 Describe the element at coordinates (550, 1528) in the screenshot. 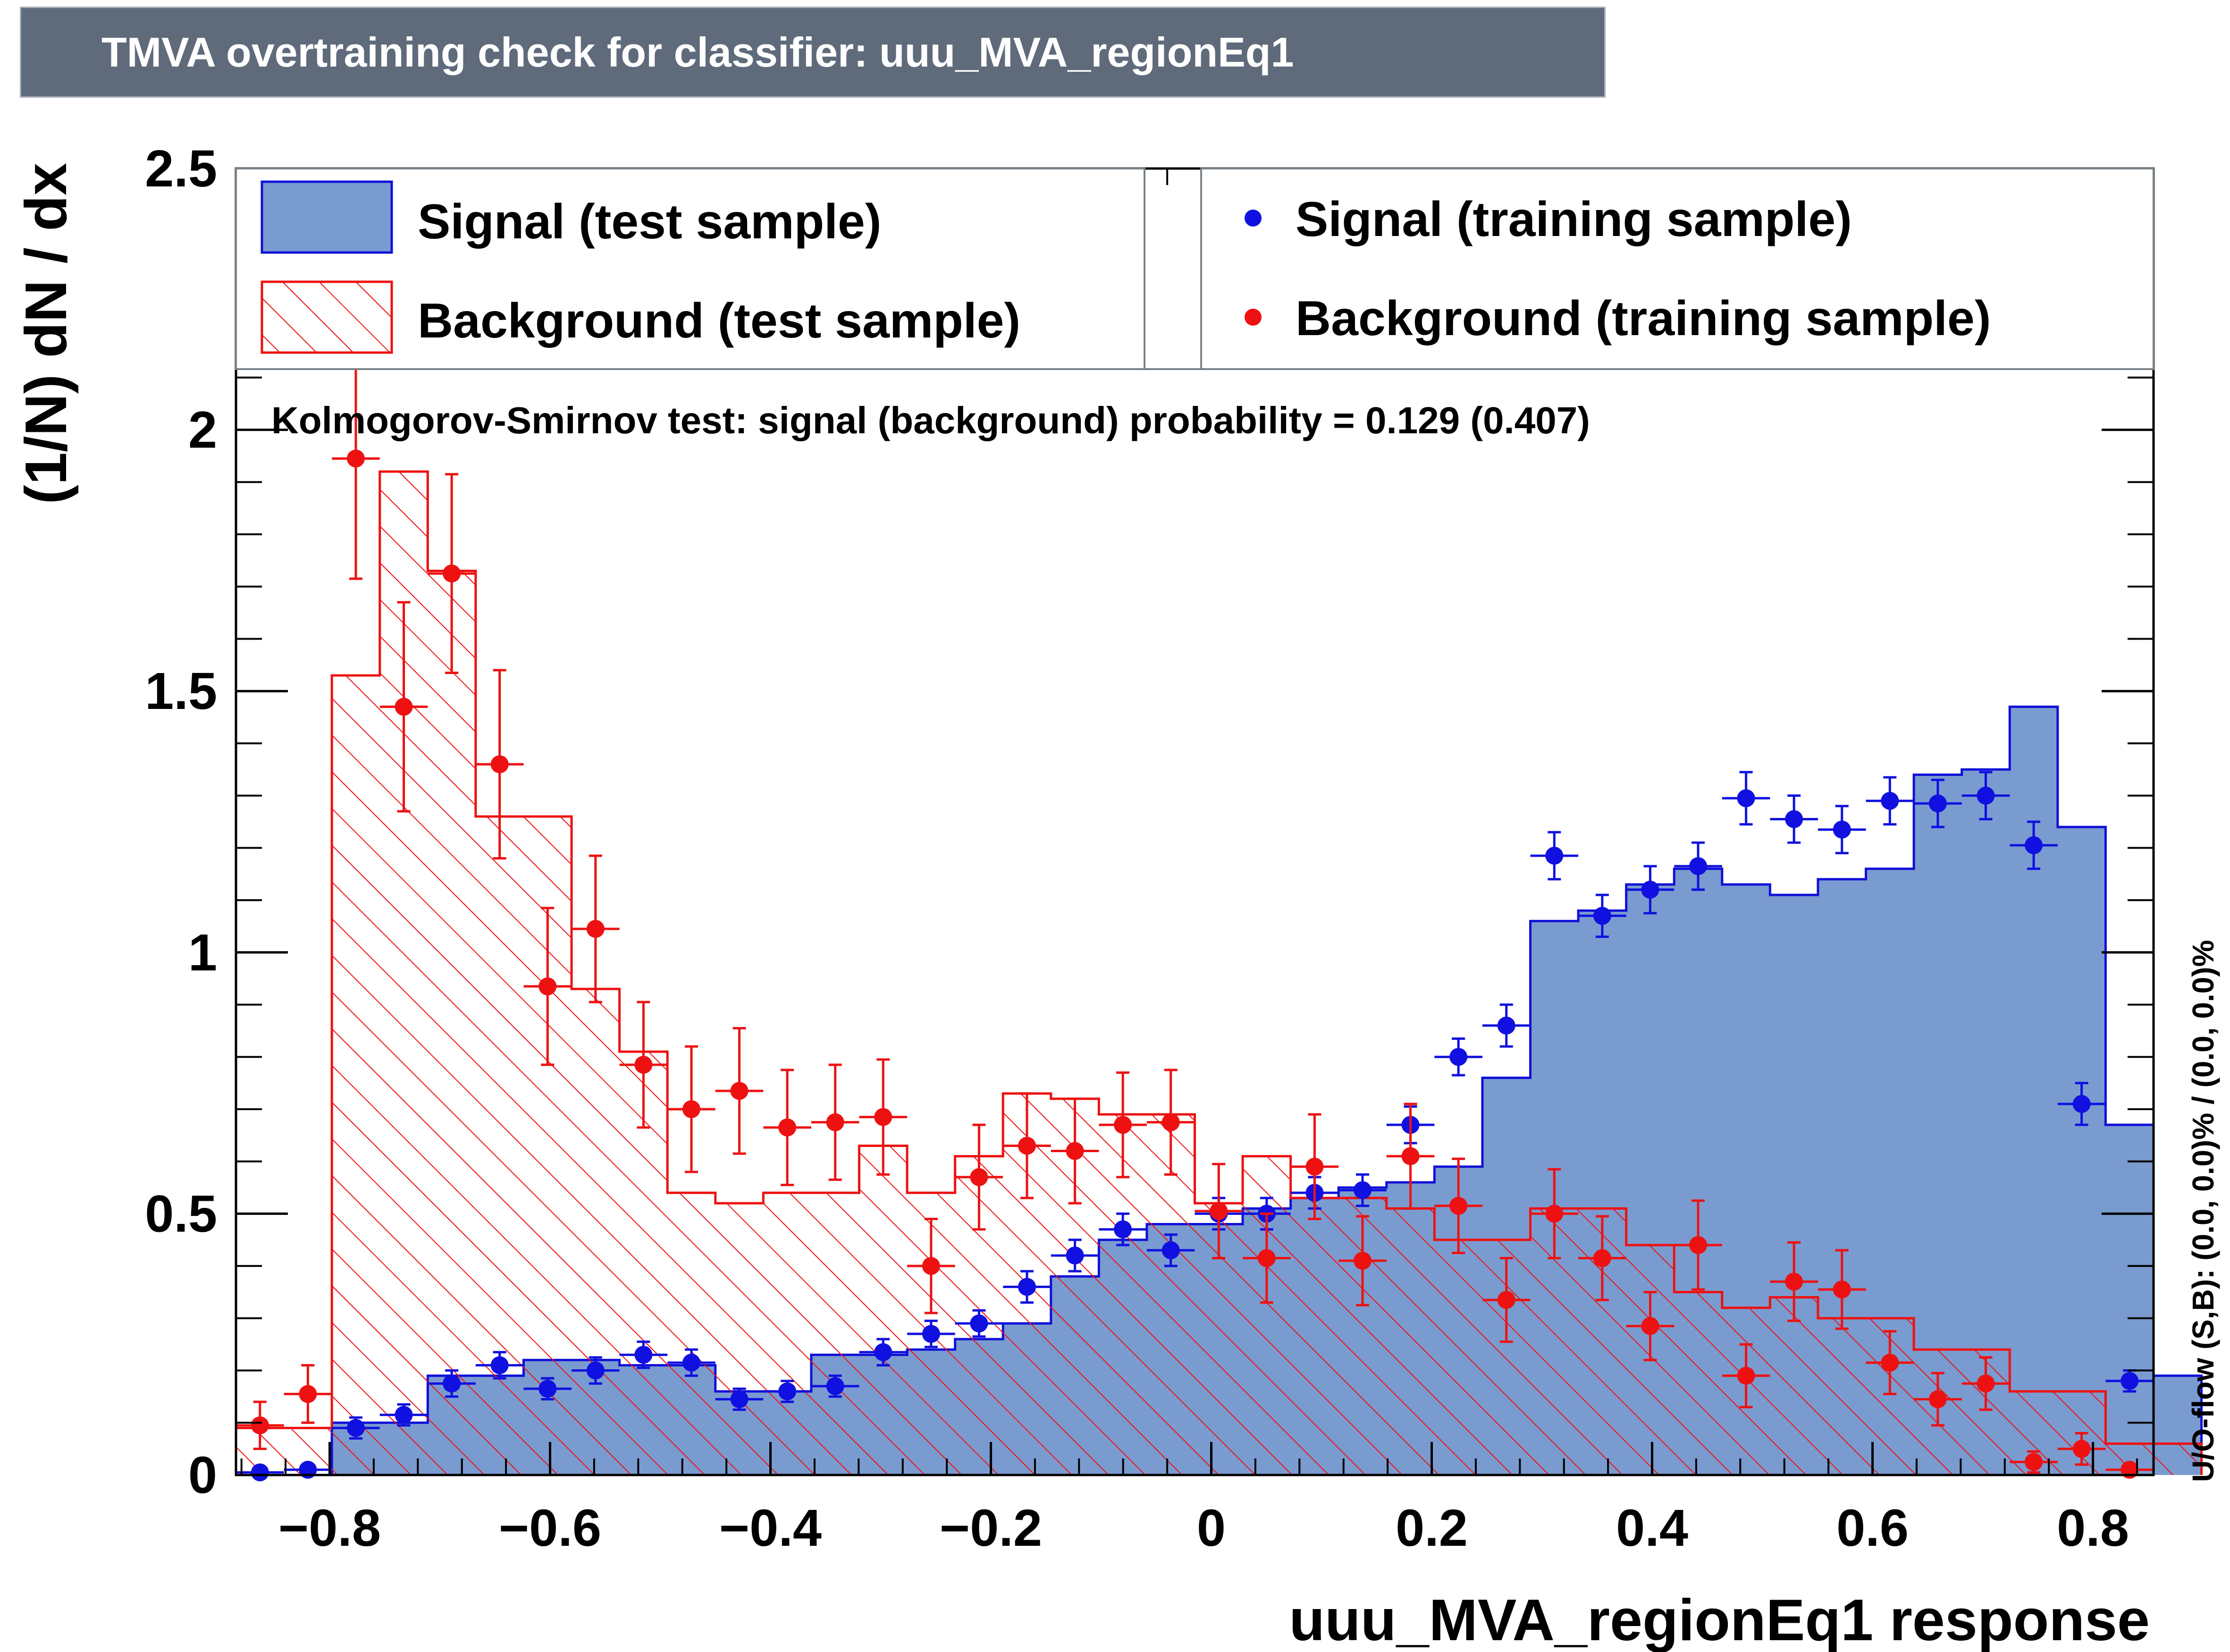

I see `x-tick-label: −0.6` at that location.